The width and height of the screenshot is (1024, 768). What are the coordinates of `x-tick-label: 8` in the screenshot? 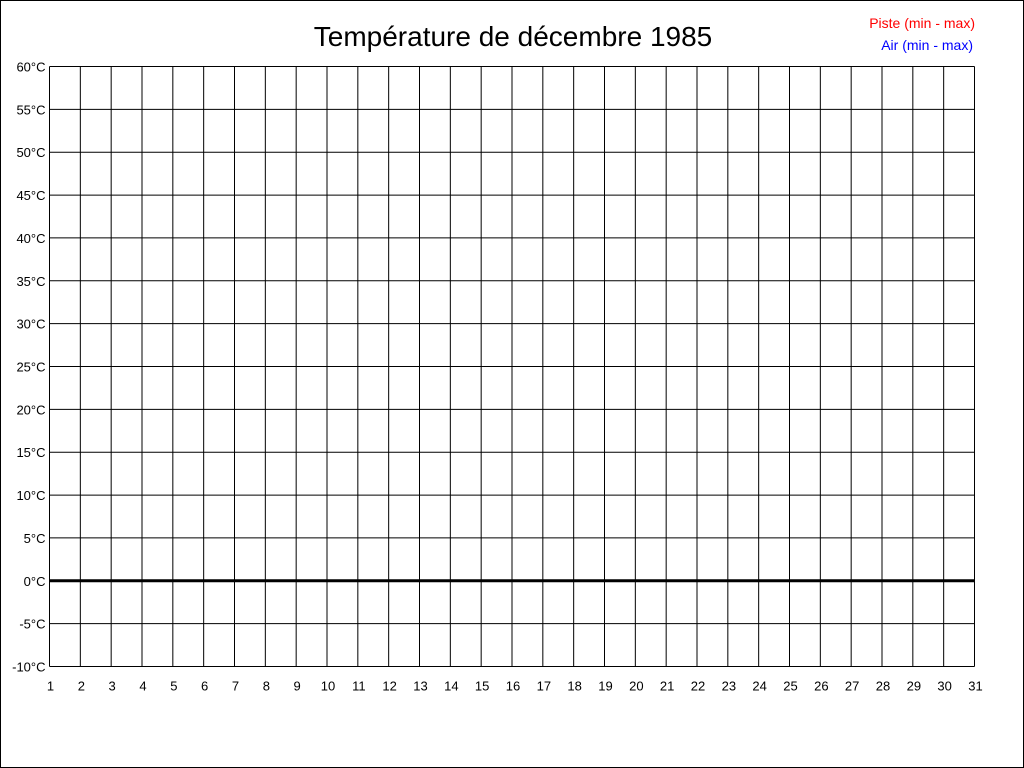 It's located at (266, 686).